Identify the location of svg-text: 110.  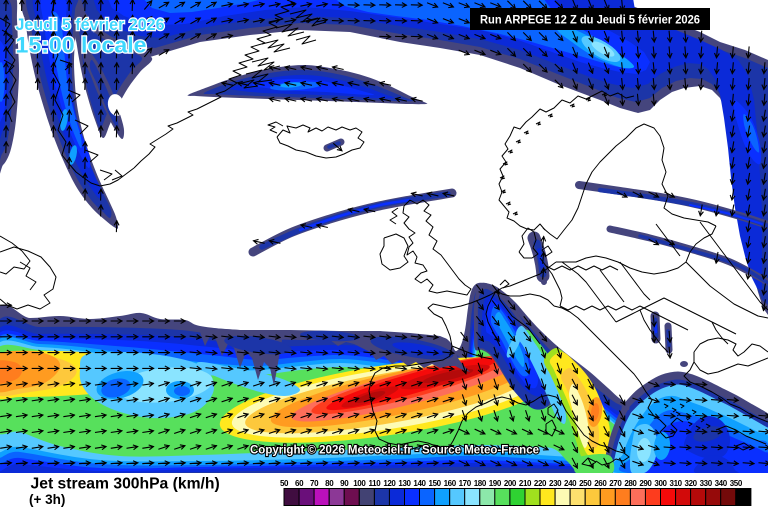
(375, 483).